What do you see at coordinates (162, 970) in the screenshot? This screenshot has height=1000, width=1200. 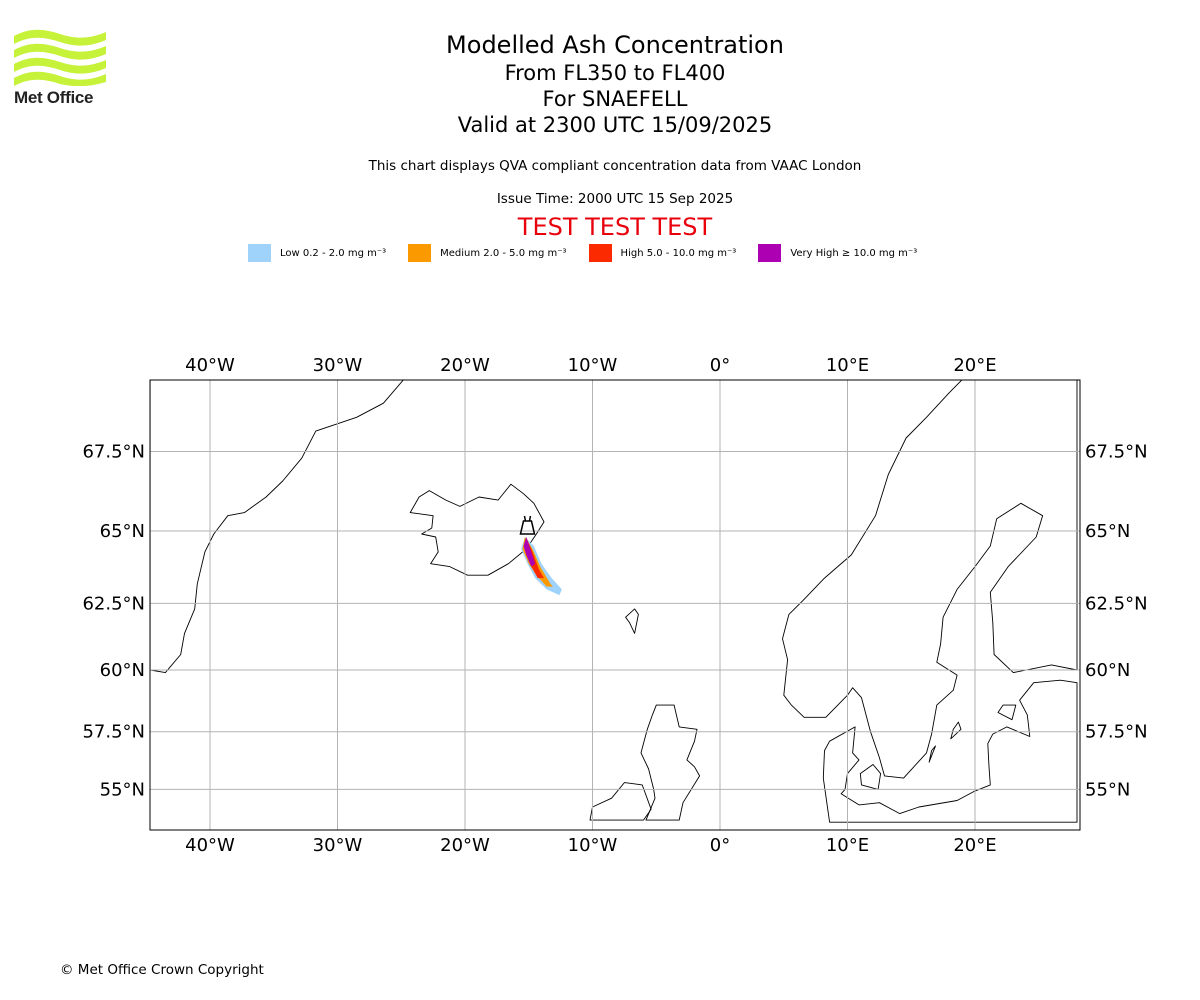 I see `copyright: © Met Office Crown Copyright` at bounding box center [162, 970].